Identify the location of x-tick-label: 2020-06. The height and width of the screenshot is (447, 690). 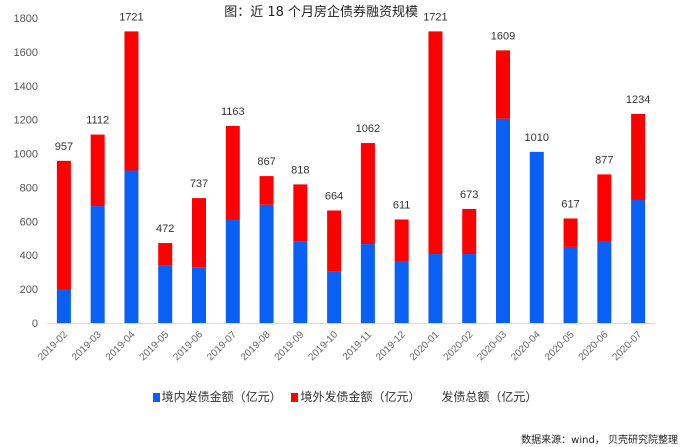
(594, 346).